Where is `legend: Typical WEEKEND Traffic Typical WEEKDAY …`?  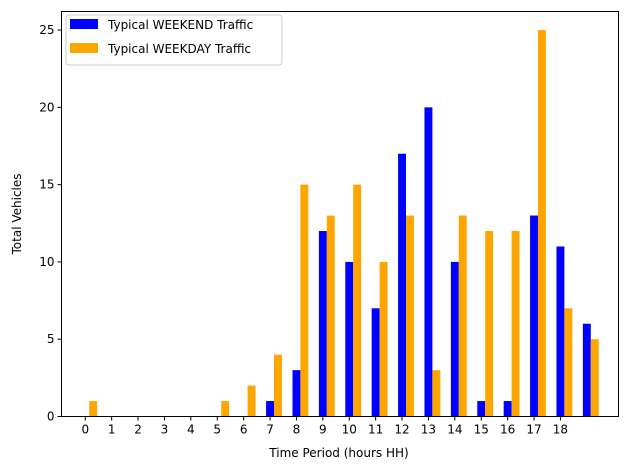
legend: Typical WEEKEND Traffic Typical WEEKDAY … is located at coordinates (174, 40).